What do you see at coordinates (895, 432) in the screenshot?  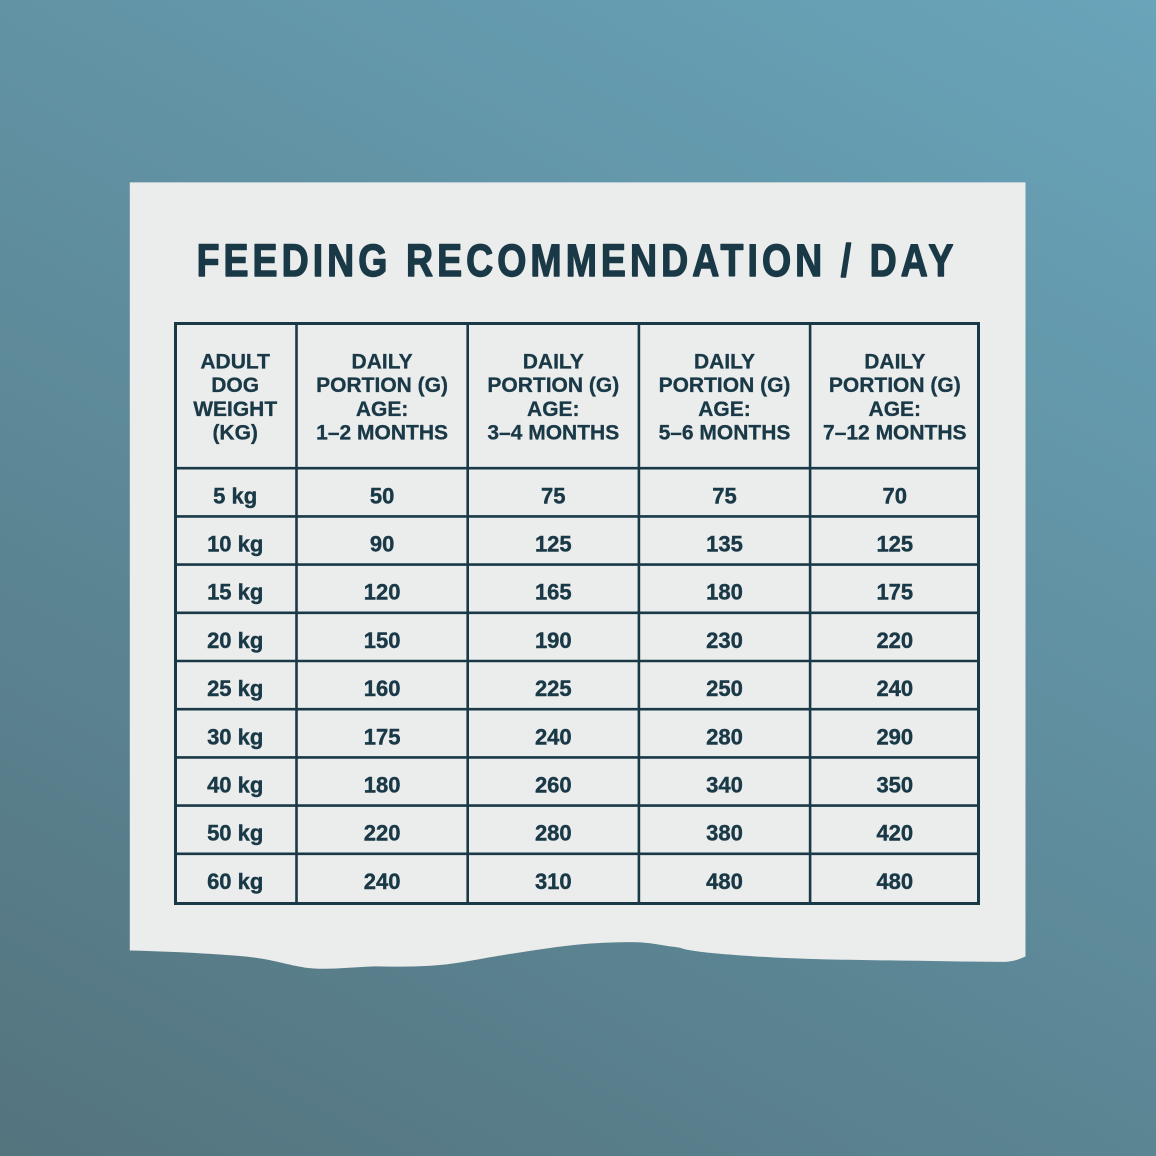 I see `svg-text: 7–12 MONTHS` at bounding box center [895, 432].